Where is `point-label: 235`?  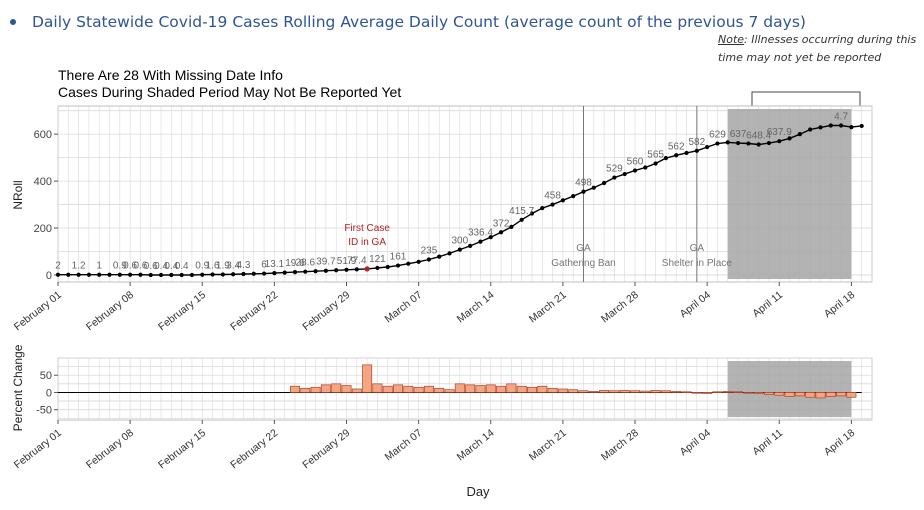
point-label: 235 is located at coordinates (429, 250).